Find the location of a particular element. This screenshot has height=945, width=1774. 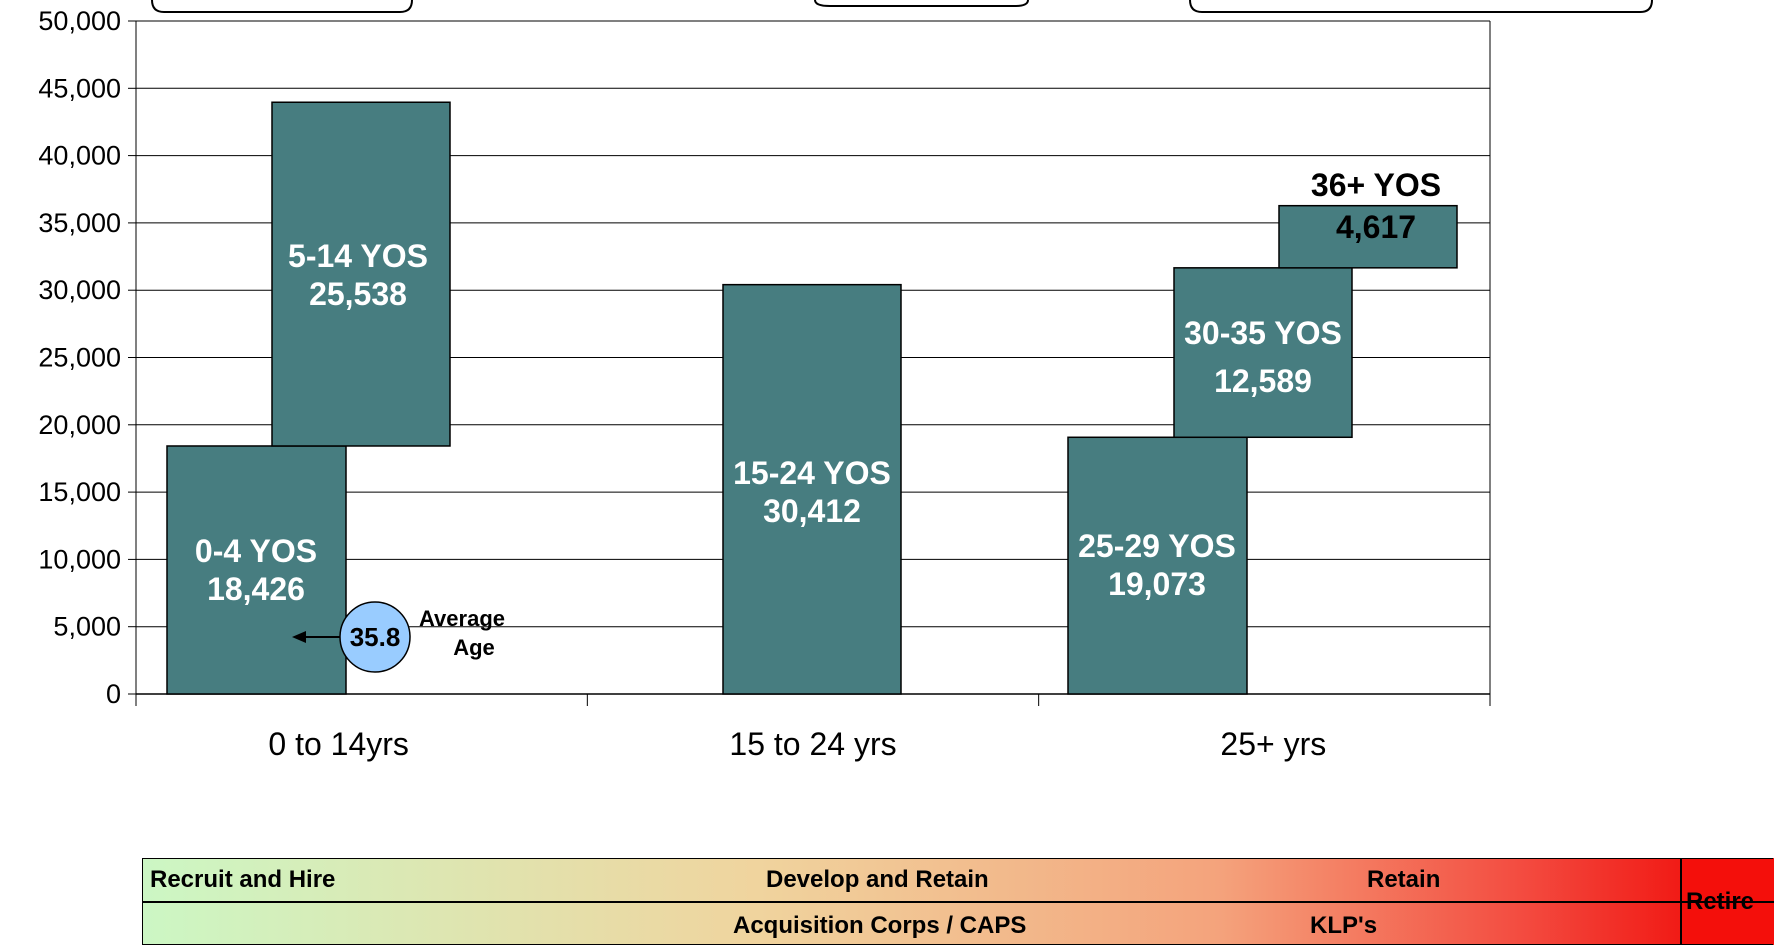

y-tick-label: 50,000 is located at coordinates (79, 21).